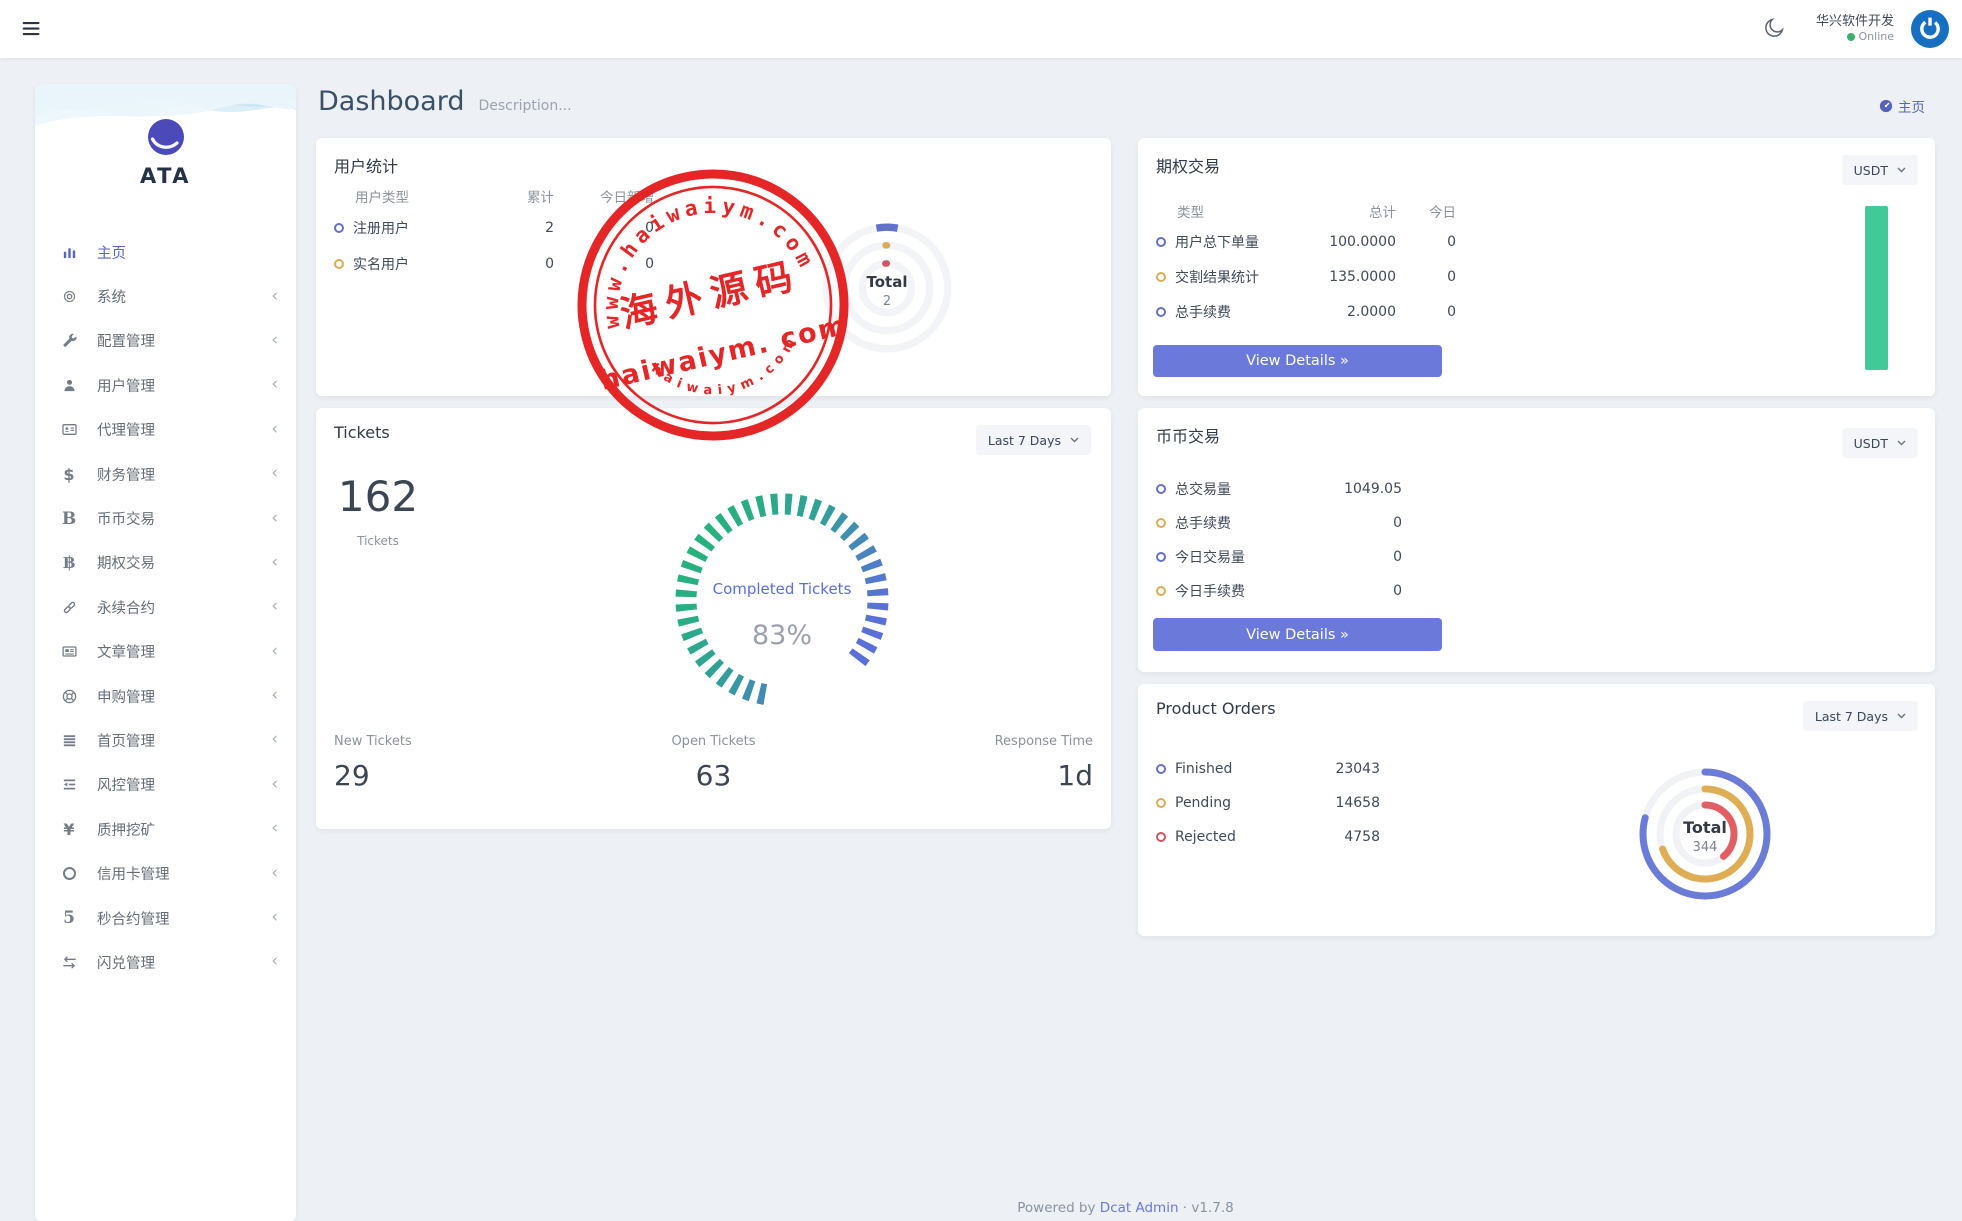  What do you see at coordinates (69, 696) in the screenshot?
I see `life-ring-icon` at bounding box center [69, 696].